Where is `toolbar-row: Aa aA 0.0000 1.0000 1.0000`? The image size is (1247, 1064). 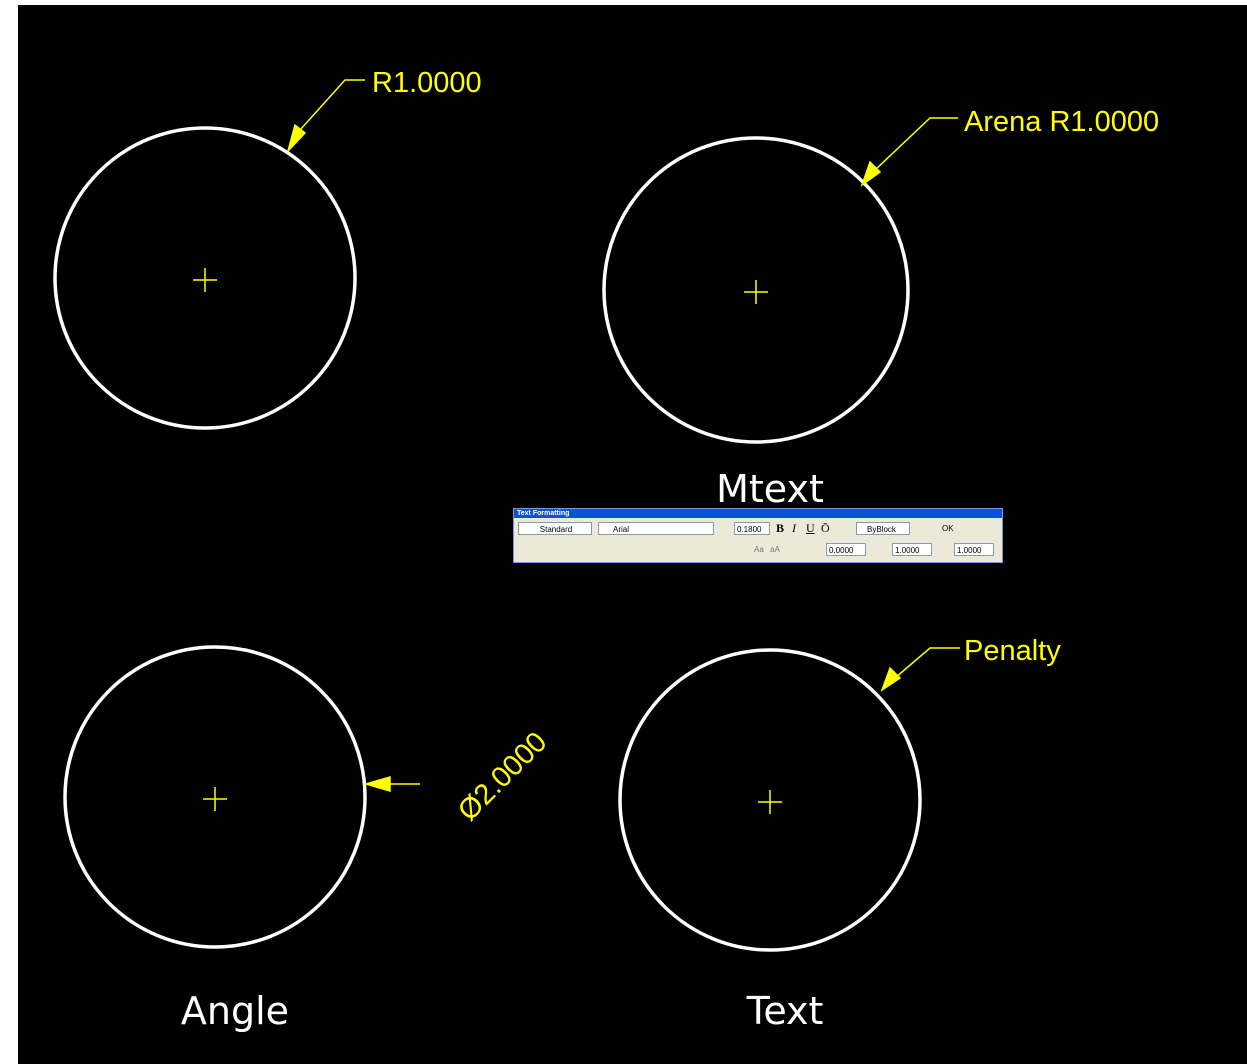 toolbar-row: Aa aA 0.0000 1.0000 1.0000 is located at coordinates (758, 549).